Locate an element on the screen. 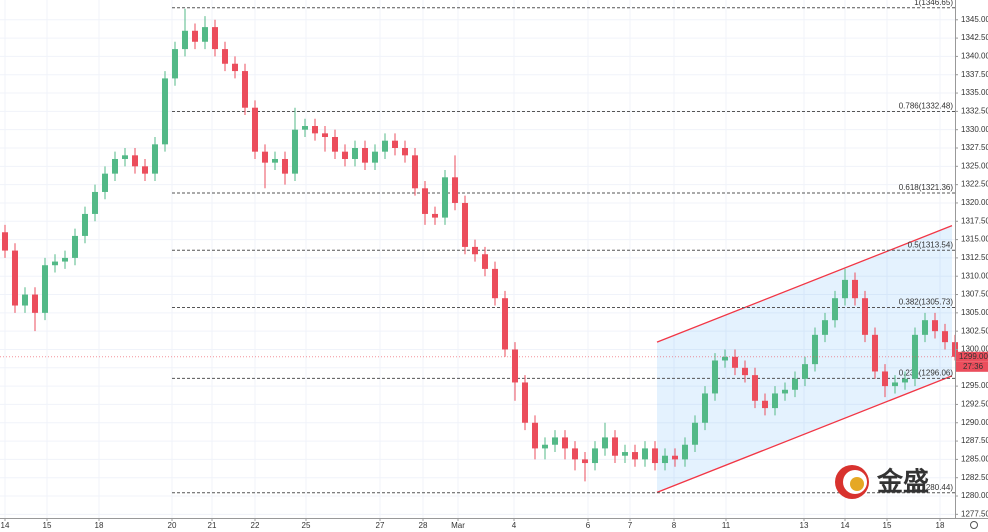 The height and width of the screenshot is (532, 988). fib-label: 0(1280.44) is located at coordinates (933, 487).